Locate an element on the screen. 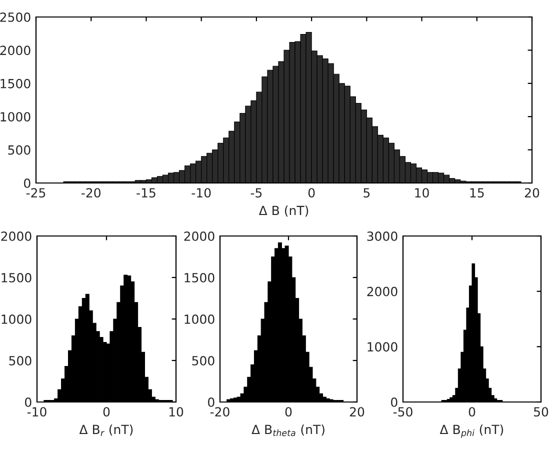  x-axis-title: Δ B$_{r}$ (nT) is located at coordinates (106, 430).